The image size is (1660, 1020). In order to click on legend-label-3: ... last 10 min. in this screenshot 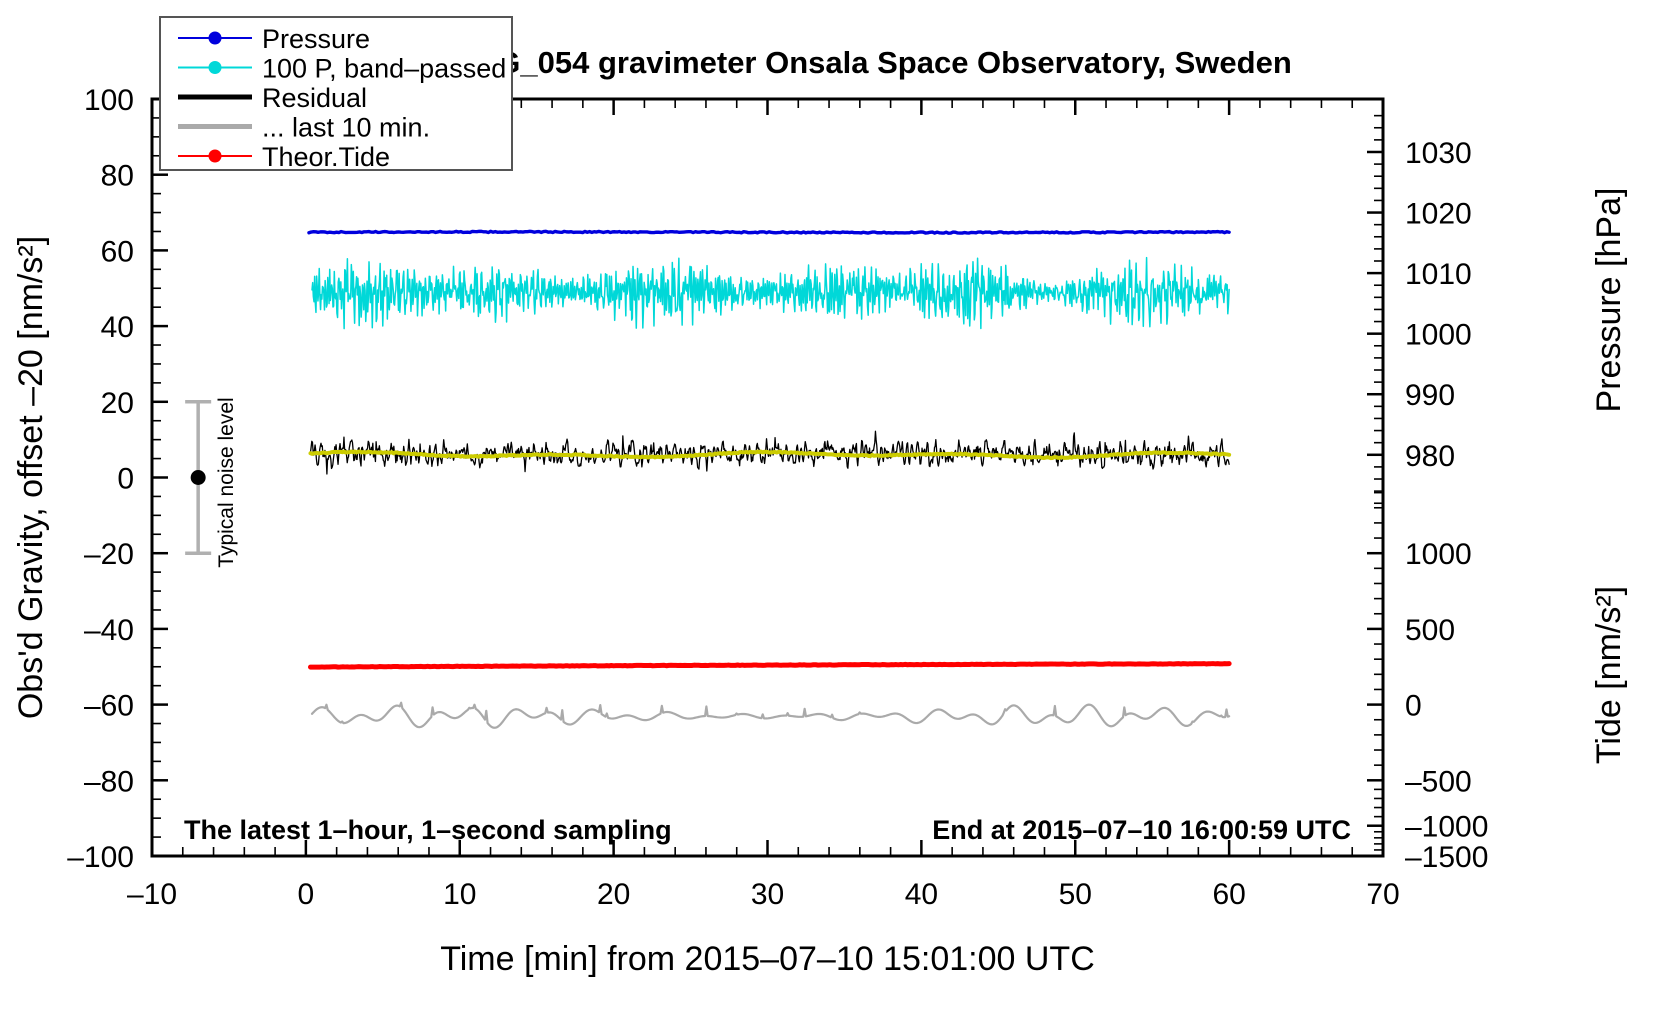, I will do `click(346, 128)`.